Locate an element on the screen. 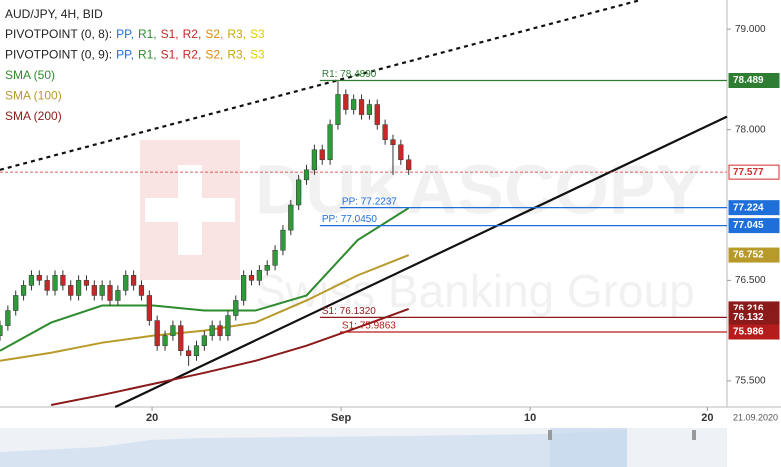  navigator-window is located at coordinates (588, 447).